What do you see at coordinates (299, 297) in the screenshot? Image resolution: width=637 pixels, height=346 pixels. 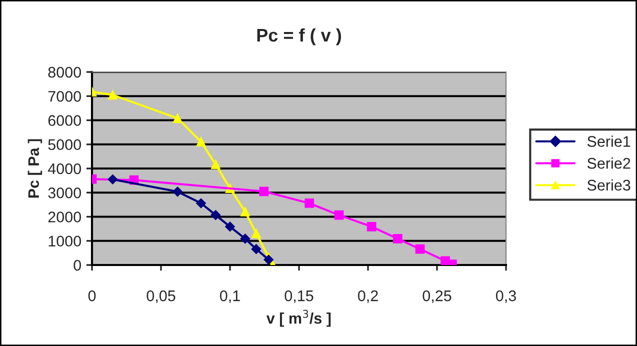 I see `x-tick-label: 0,15` at bounding box center [299, 297].